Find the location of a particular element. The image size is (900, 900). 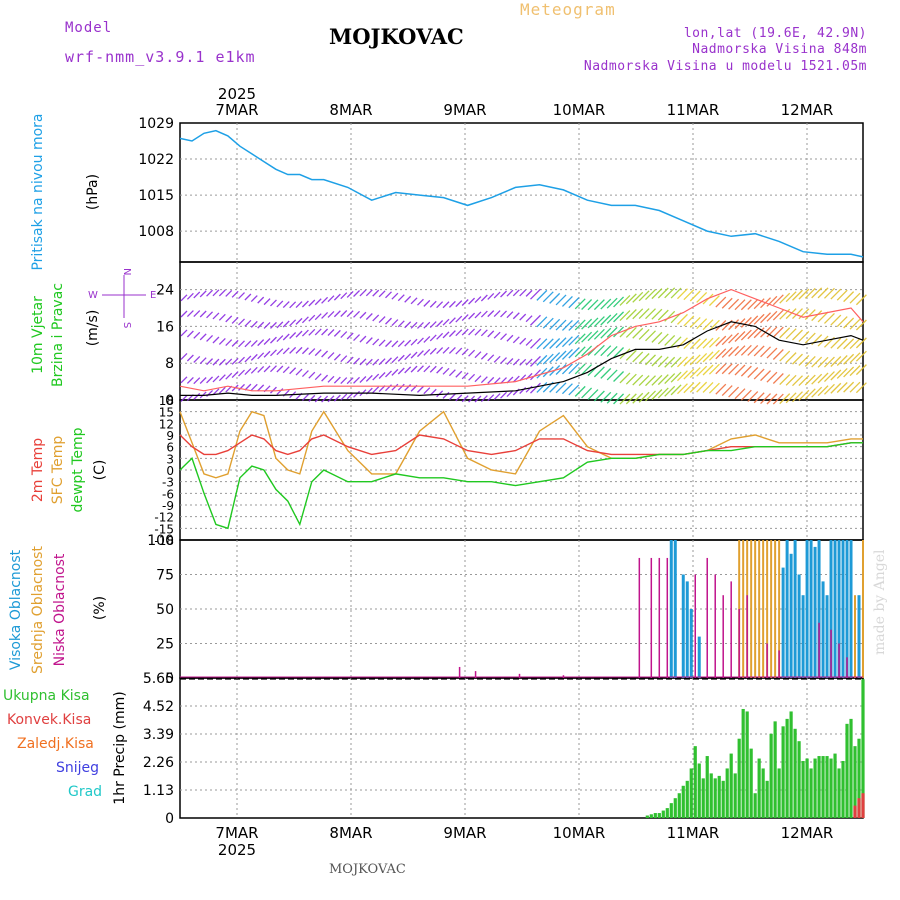

y-tick-label: 15 is located at coordinates (166, 413).